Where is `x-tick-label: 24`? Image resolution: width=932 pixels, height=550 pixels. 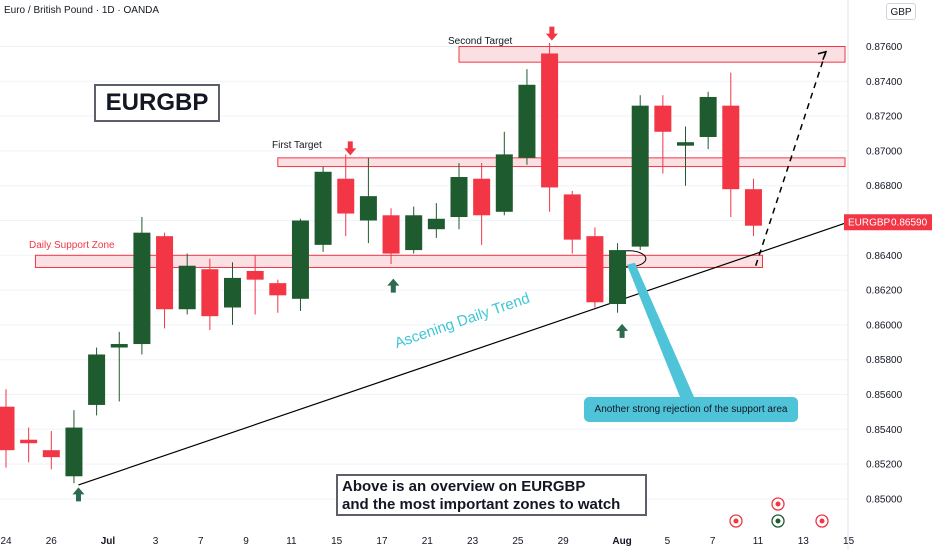 x-tick-label: 24 is located at coordinates (6, 541).